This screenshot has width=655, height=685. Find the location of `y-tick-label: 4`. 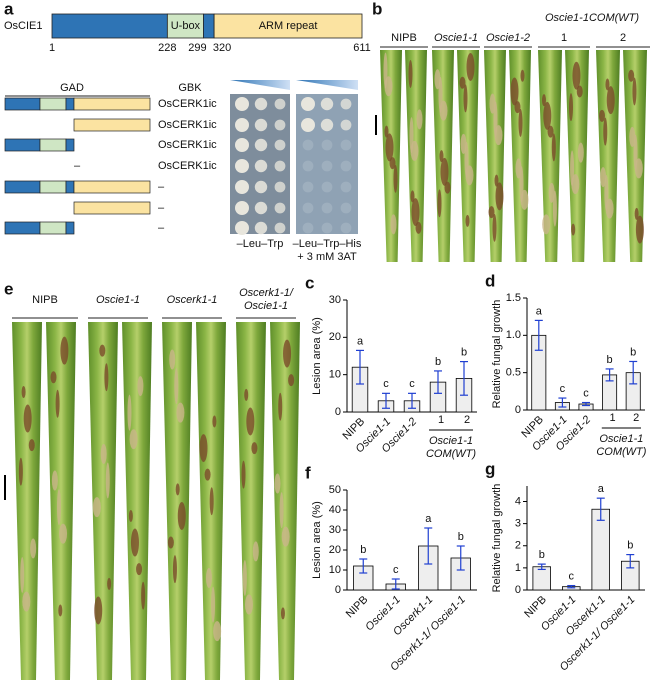

y-tick-label: 4 is located at coordinates (518, 501).